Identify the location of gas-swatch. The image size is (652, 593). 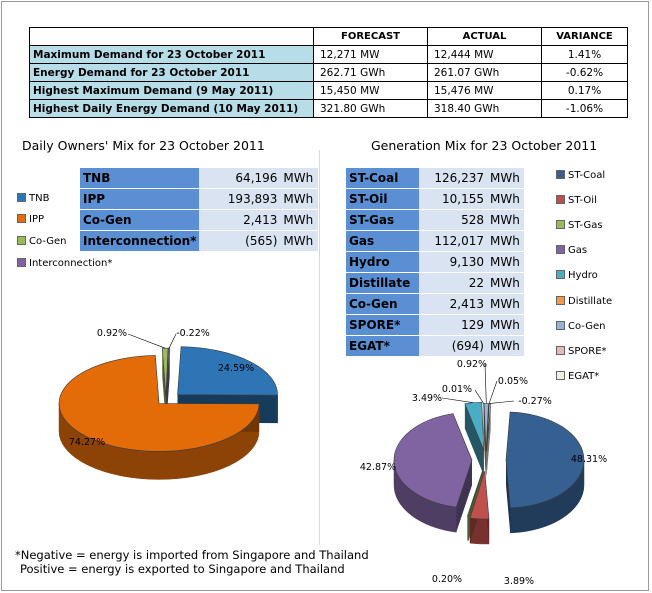
(560, 249).